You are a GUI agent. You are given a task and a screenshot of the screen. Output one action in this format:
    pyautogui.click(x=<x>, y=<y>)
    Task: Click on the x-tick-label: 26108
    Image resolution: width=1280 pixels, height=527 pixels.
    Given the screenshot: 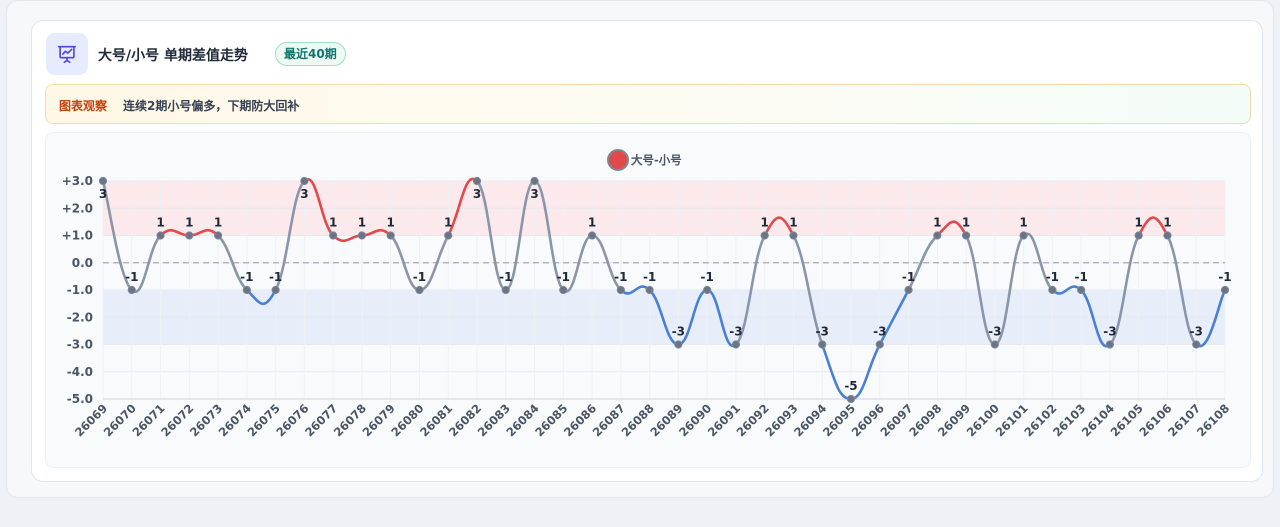 What is the action you would take?
    pyautogui.click(x=1213, y=420)
    